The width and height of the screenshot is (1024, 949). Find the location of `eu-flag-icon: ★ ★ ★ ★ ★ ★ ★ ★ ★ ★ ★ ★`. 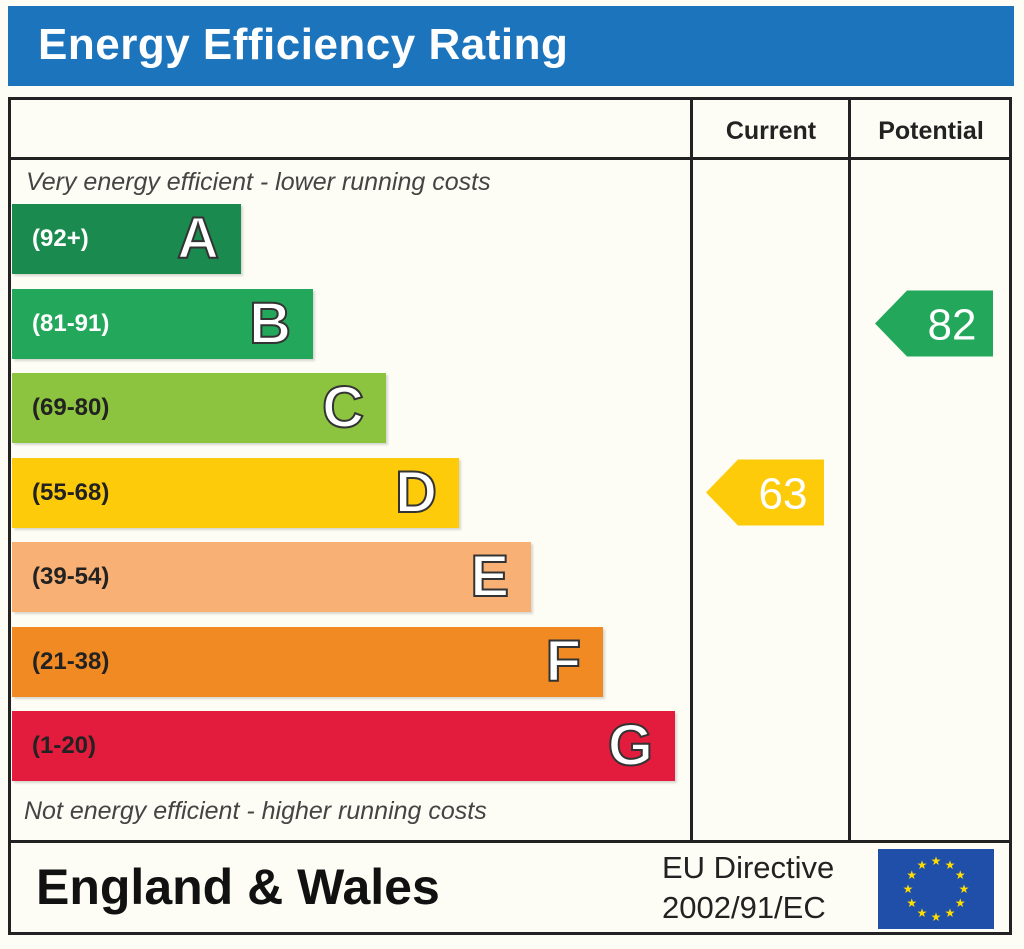

eu-flag-icon: ★ ★ ★ ★ ★ ★ ★ ★ ★ ★ ★ ★ is located at coordinates (936, 889).